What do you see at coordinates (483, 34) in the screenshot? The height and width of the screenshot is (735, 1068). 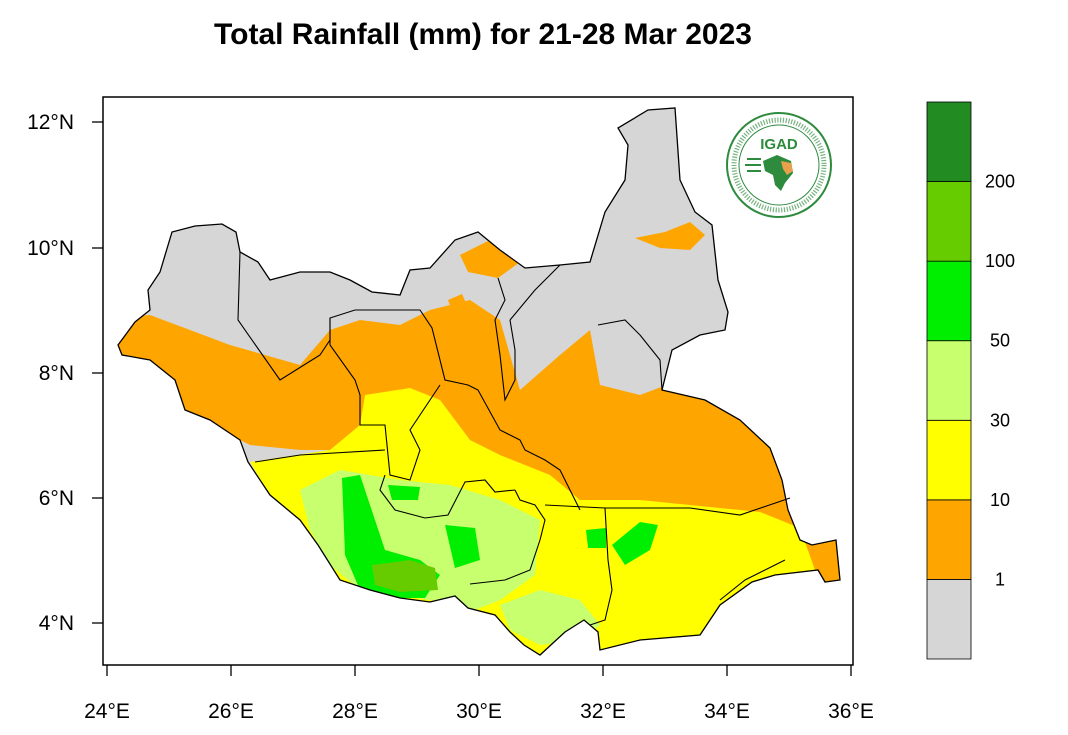 I see `page-title: Total Rainfall (mm) for 21-28 Mar 2023` at bounding box center [483, 34].